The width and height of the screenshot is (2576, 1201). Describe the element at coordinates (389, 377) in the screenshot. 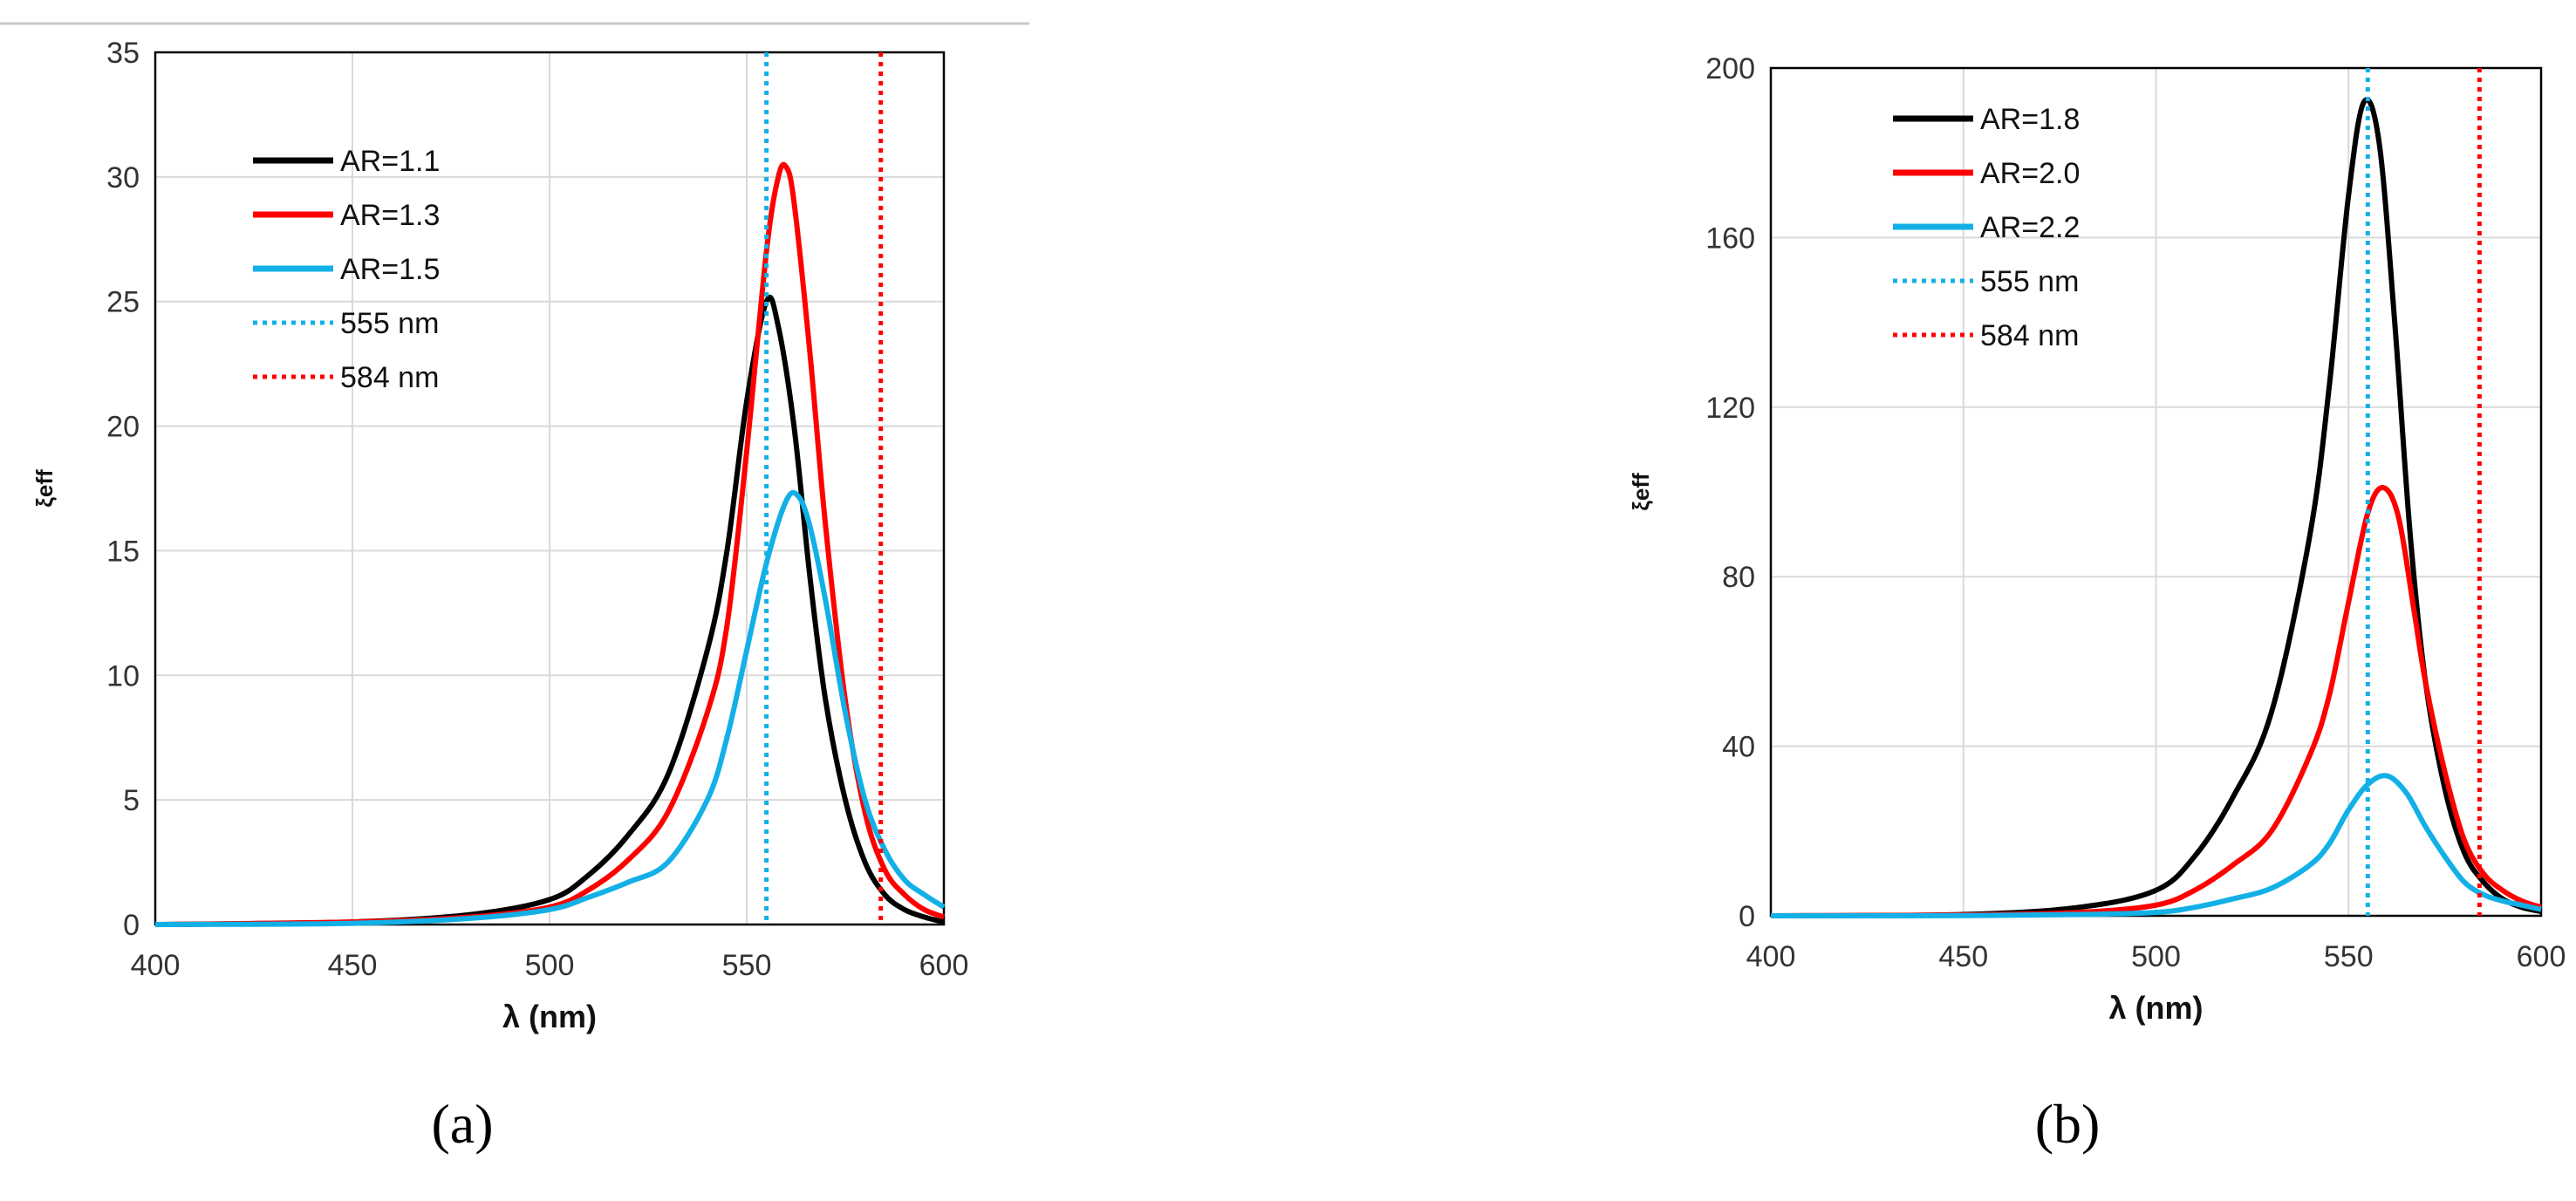

I see `panel-a-legend-label: 584 nm` at that location.